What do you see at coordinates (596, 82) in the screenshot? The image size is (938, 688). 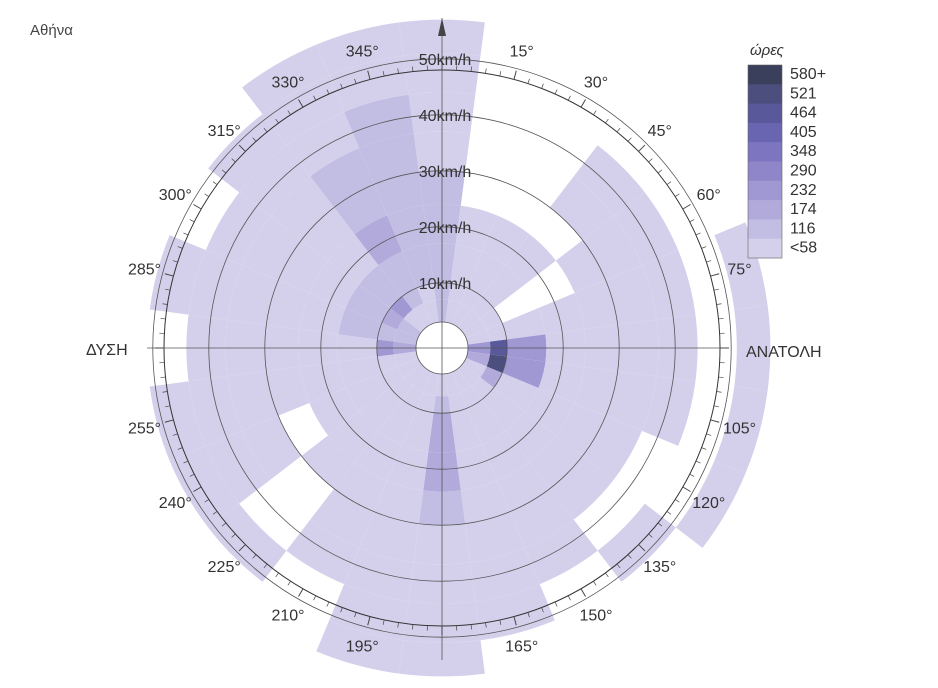 I see `direction-label: 30°` at bounding box center [596, 82].